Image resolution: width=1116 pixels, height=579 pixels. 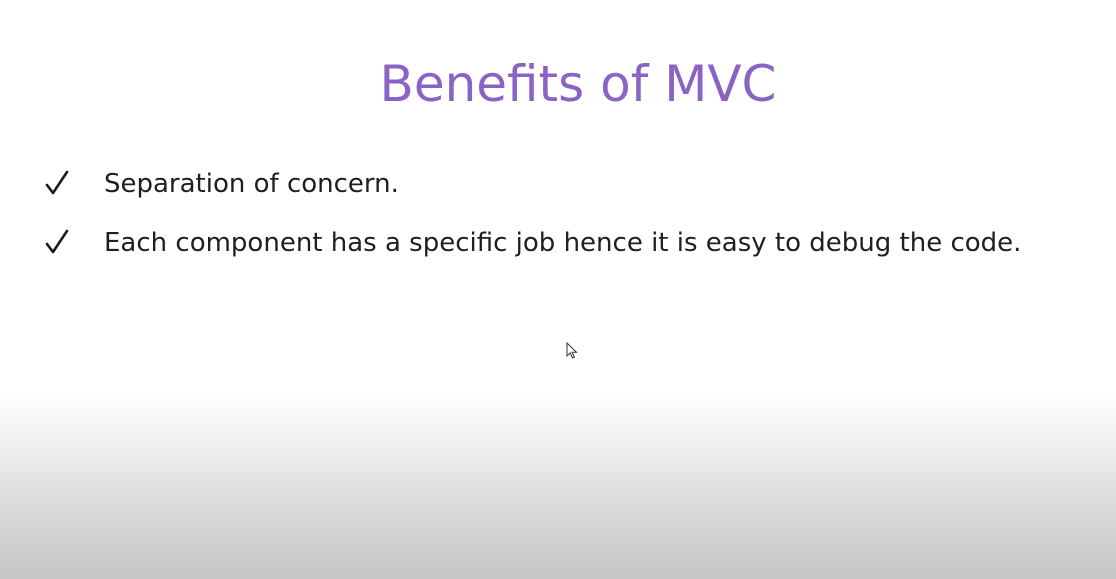 What do you see at coordinates (572, 350) in the screenshot?
I see `mouse-pointer-icon` at bounding box center [572, 350].